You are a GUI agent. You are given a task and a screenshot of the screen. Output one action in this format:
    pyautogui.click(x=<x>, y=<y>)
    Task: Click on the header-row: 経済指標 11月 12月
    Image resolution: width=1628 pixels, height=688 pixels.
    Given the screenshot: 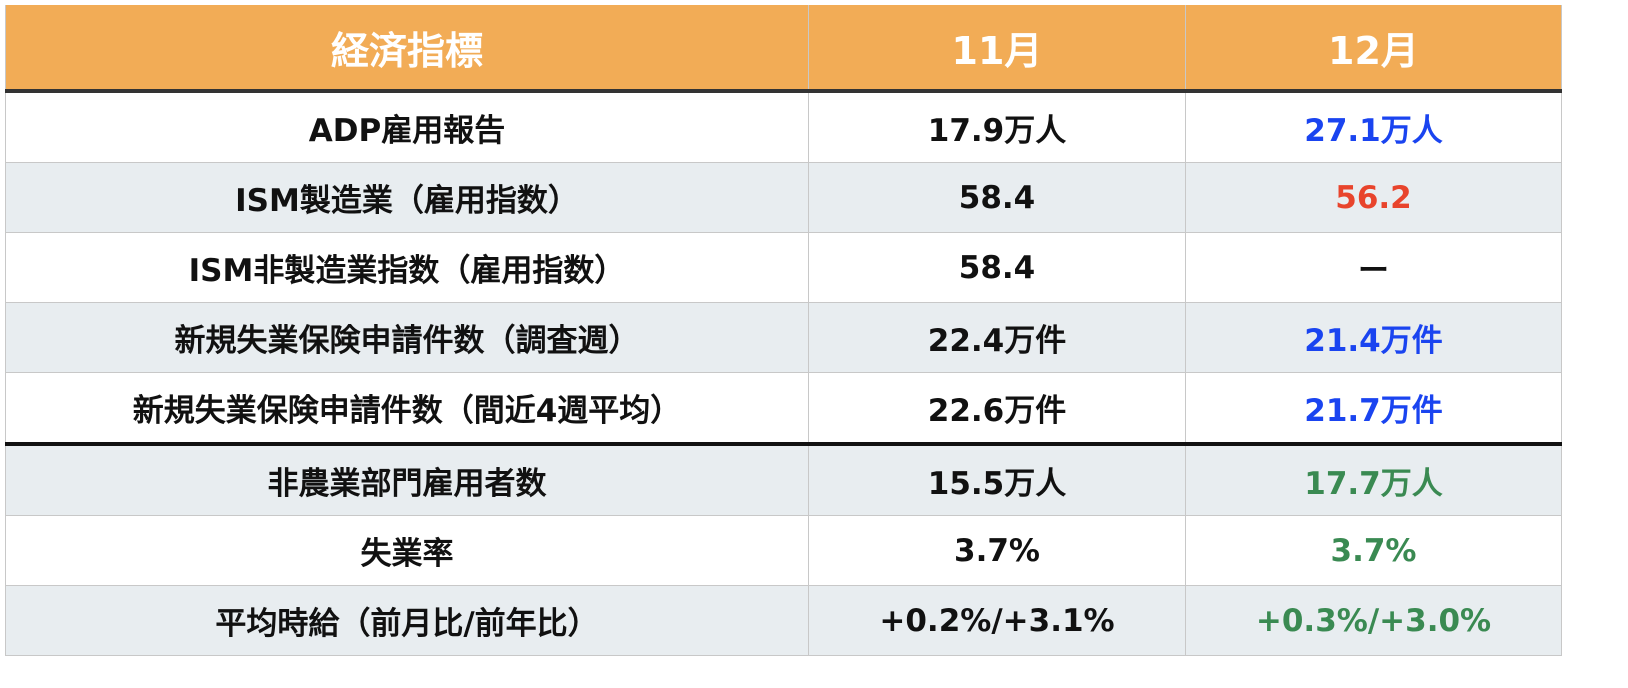 What is the action you would take?
    pyautogui.click(x=783, y=49)
    